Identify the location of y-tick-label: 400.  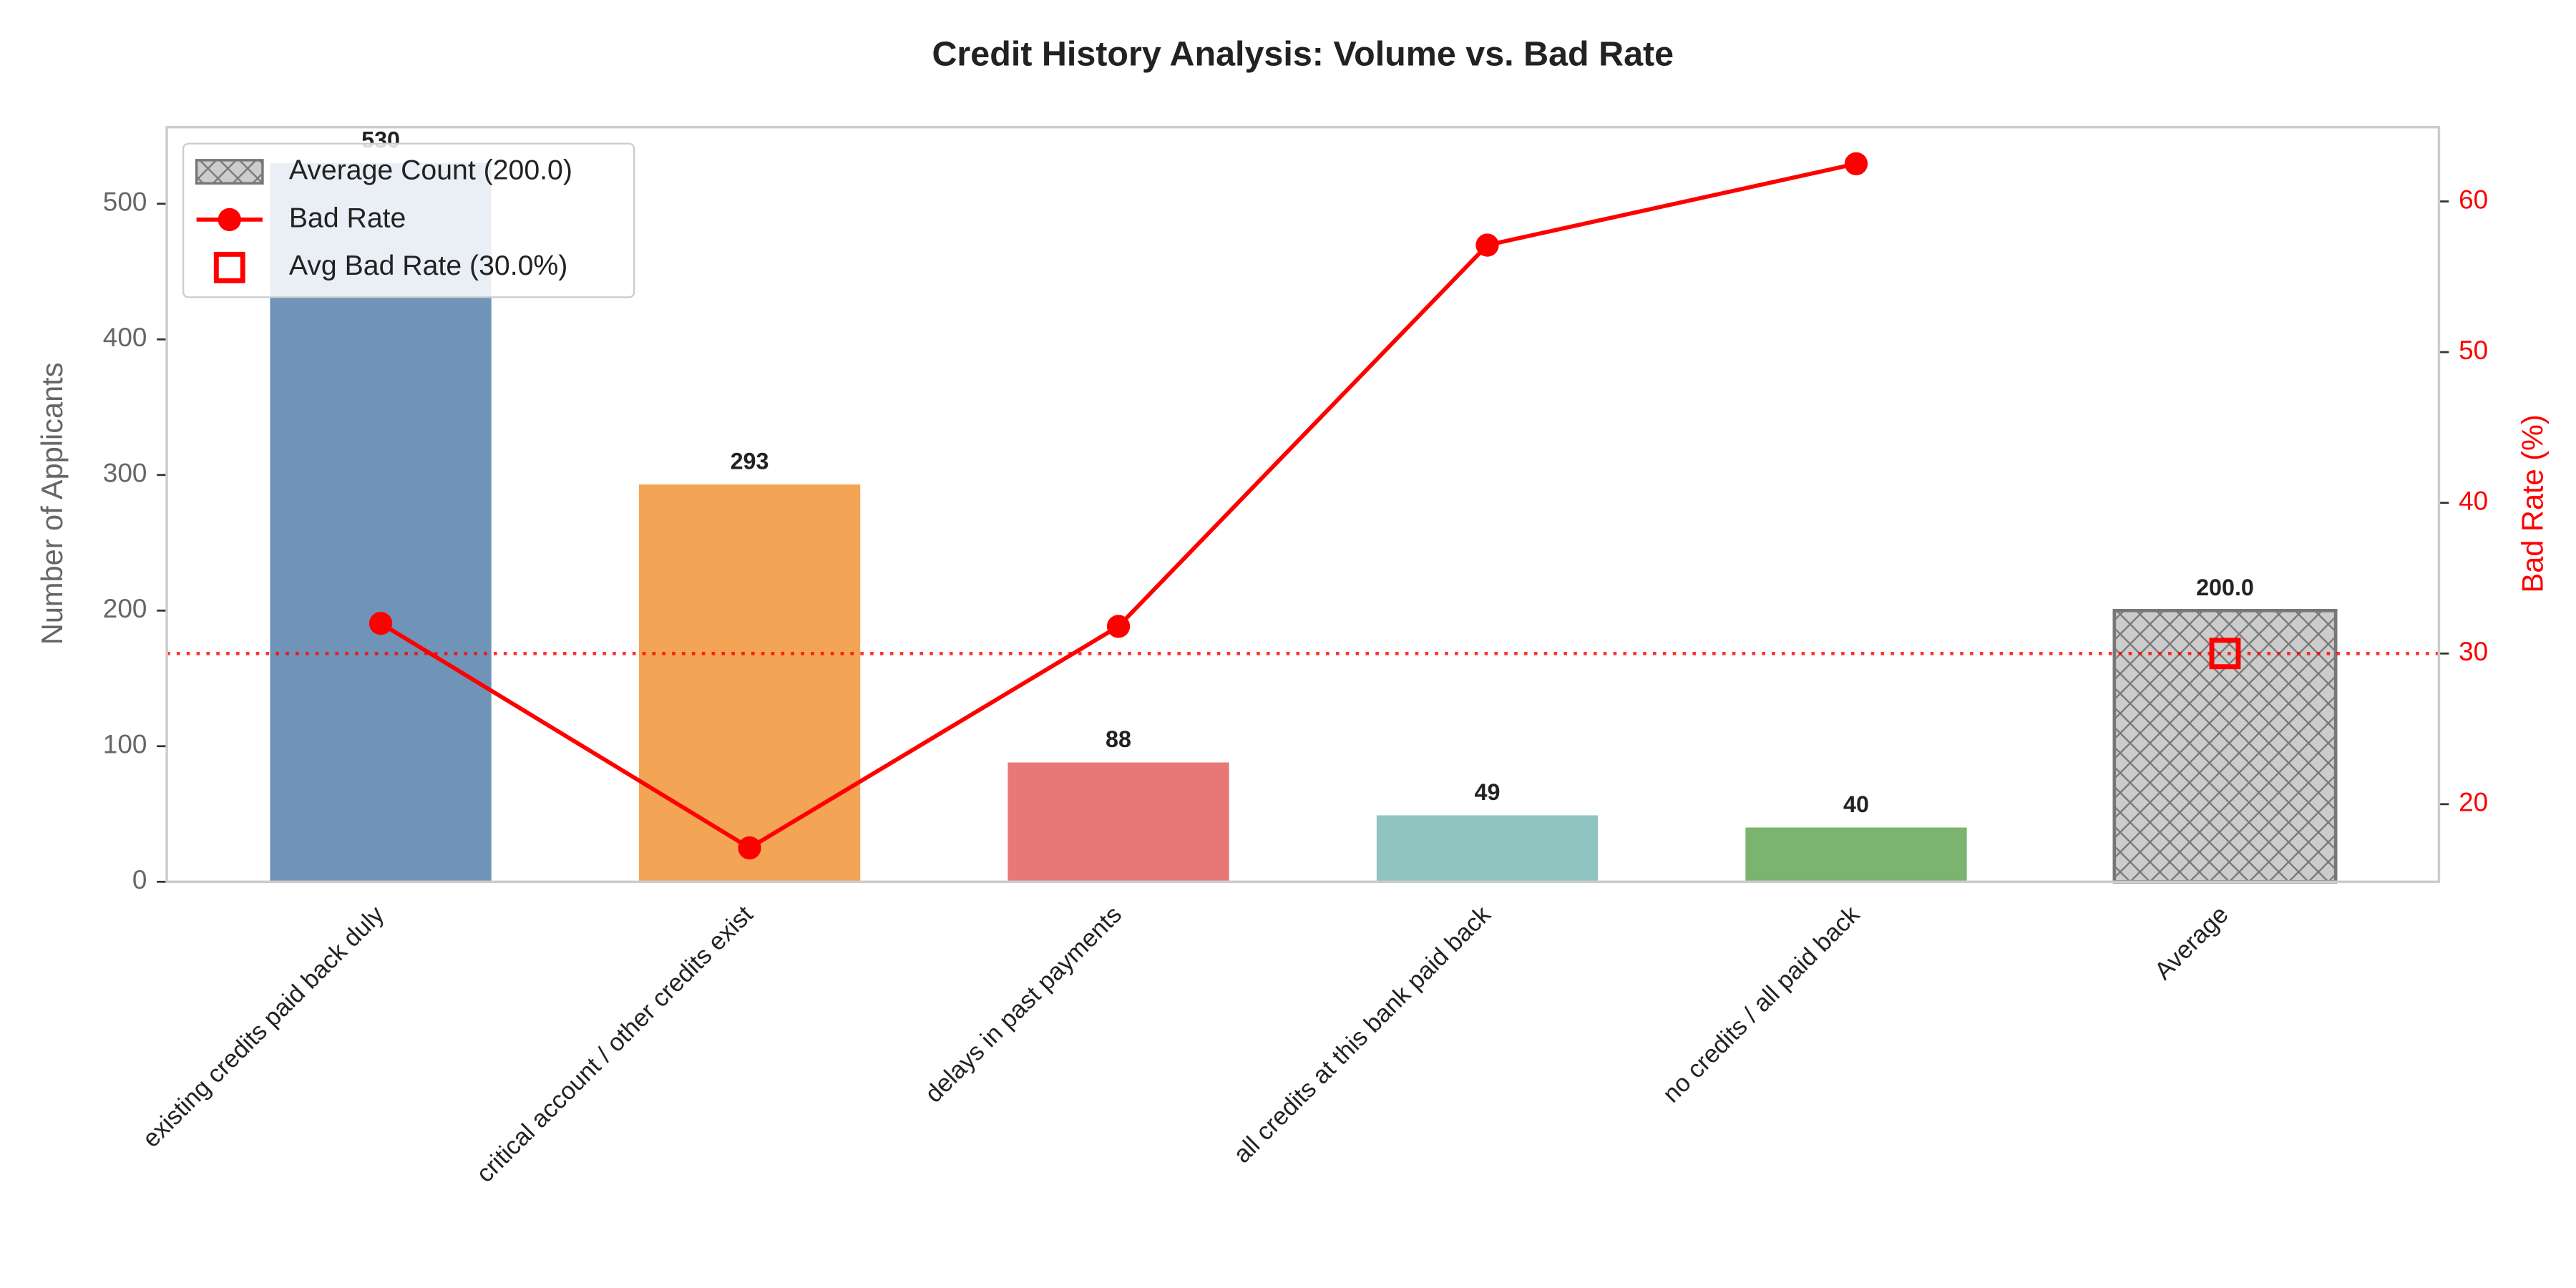
(125, 337).